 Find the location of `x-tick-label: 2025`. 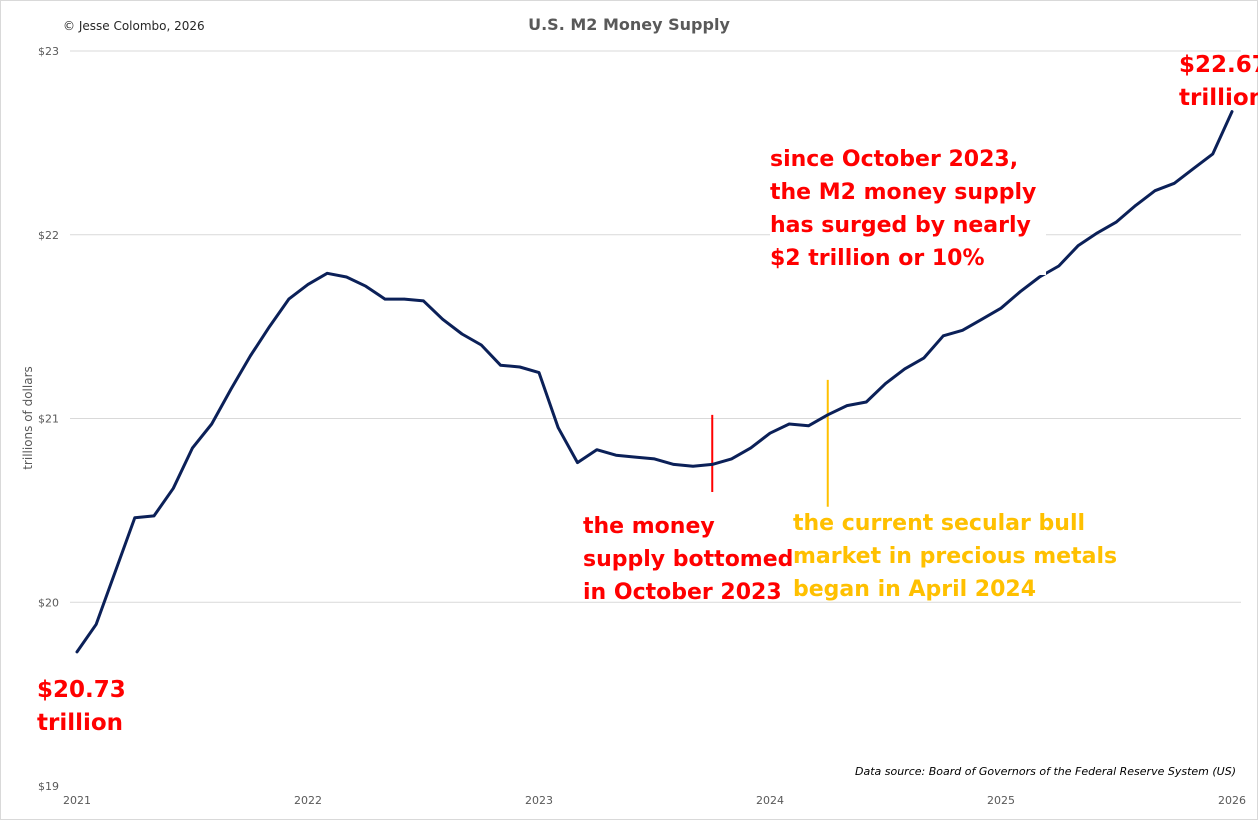

x-tick-label: 2025 is located at coordinates (1001, 800).